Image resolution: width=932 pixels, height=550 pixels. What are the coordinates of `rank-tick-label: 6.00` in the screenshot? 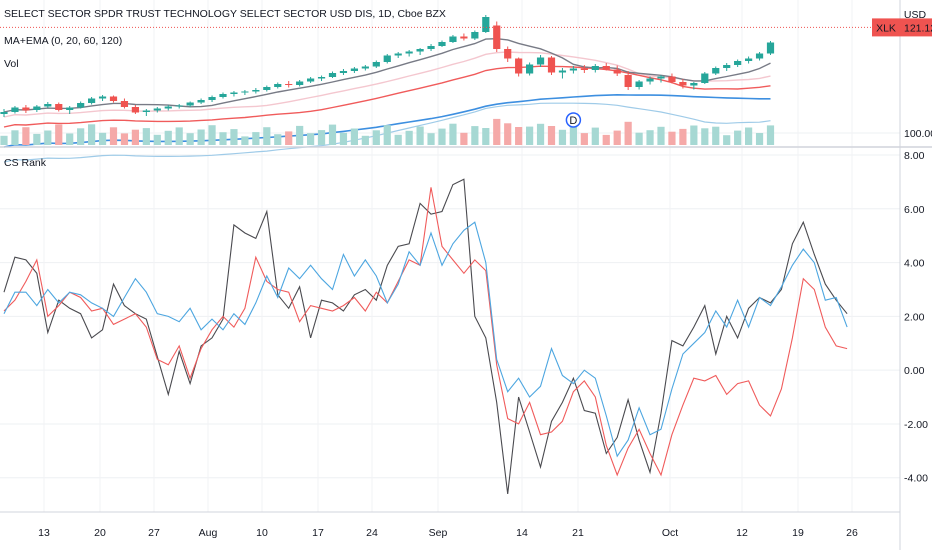 It's located at (914, 210).